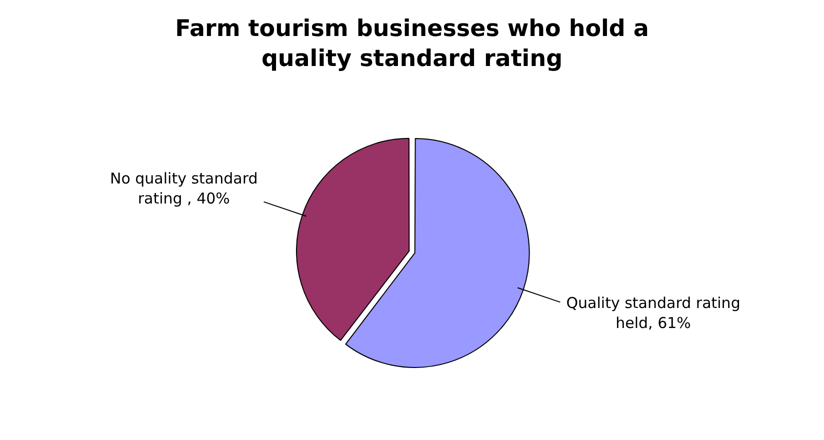 This screenshot has height=440, width=824. I want to click on slice-label: No quality standard rating , 40%, so click(184, 189).